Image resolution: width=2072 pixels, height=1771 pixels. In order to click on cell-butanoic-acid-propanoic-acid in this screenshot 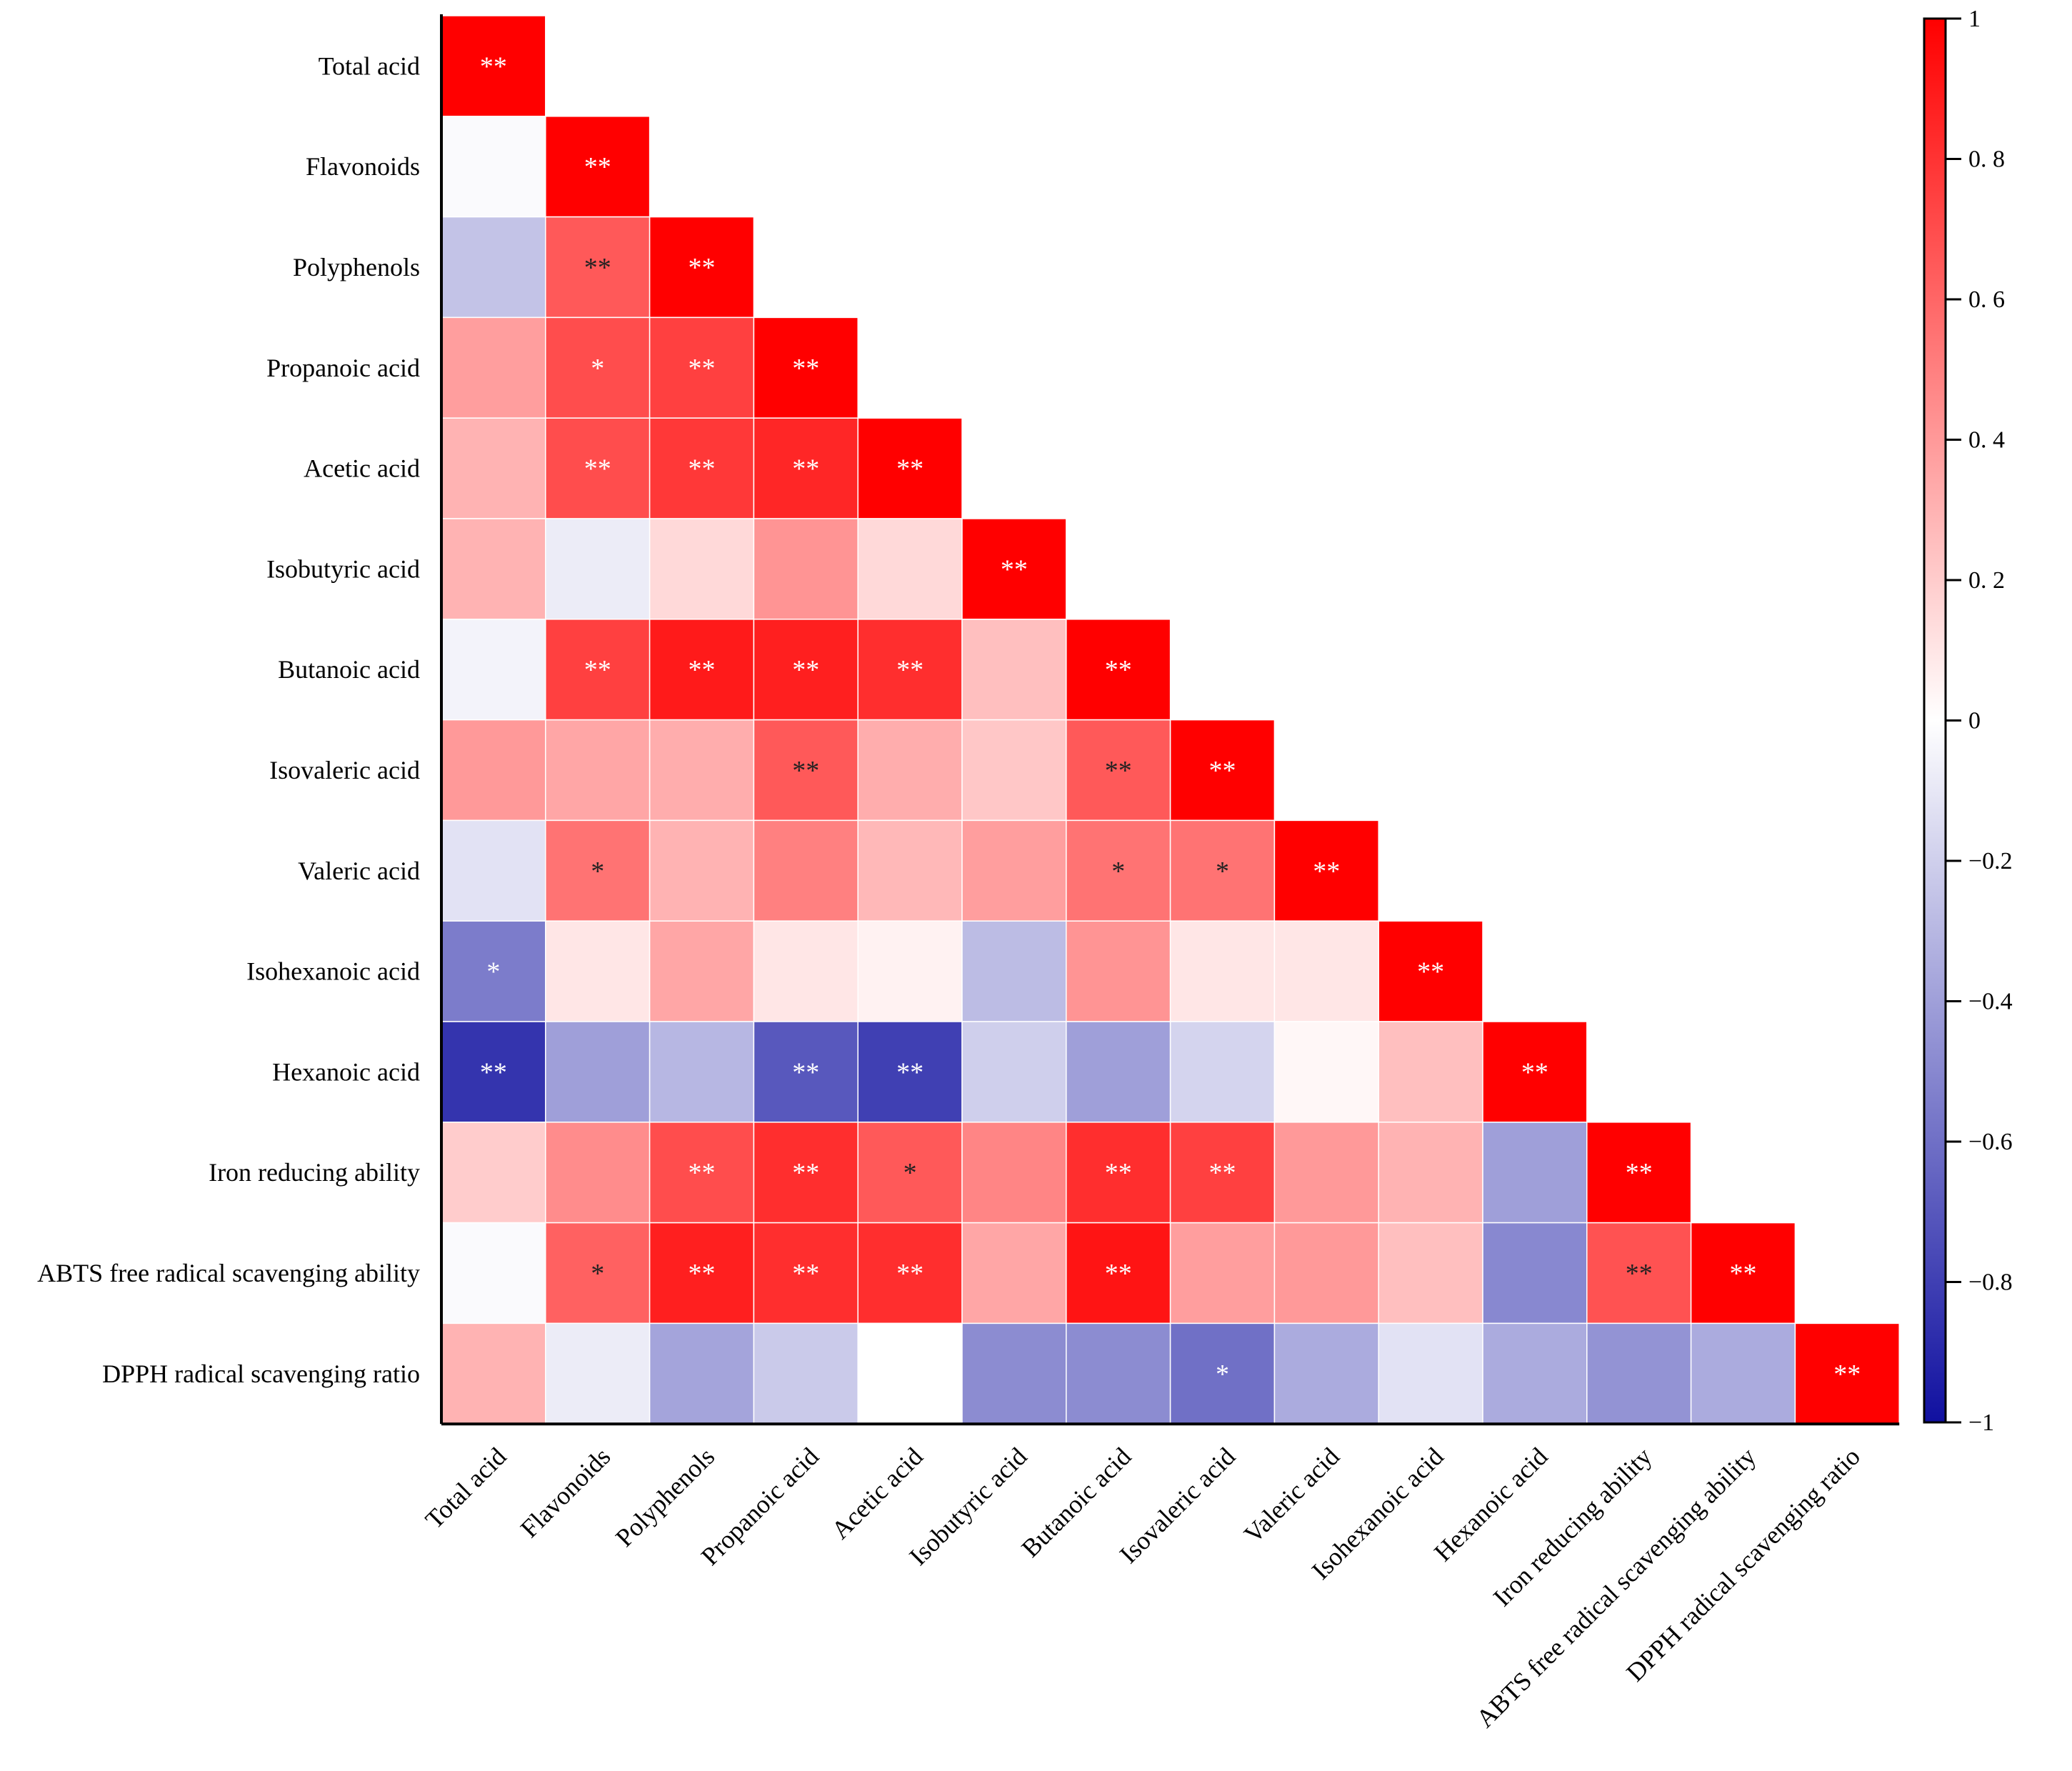, I will do `click(806, 670)`.